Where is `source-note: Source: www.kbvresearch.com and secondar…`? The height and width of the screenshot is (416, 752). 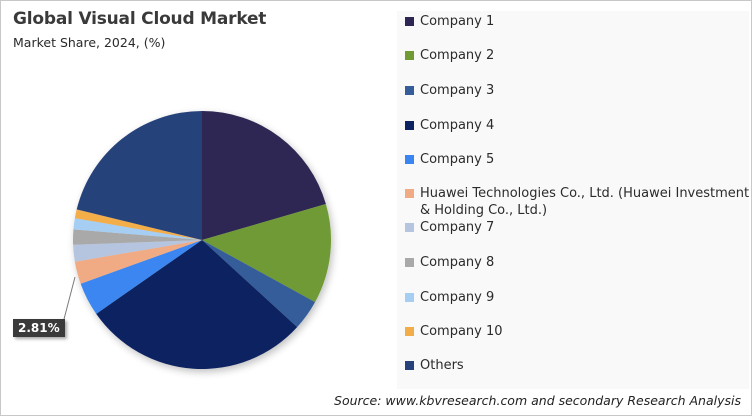
source-note: Source: www.kbvresearch.com and secondar… is located at coordinates (537, 400).